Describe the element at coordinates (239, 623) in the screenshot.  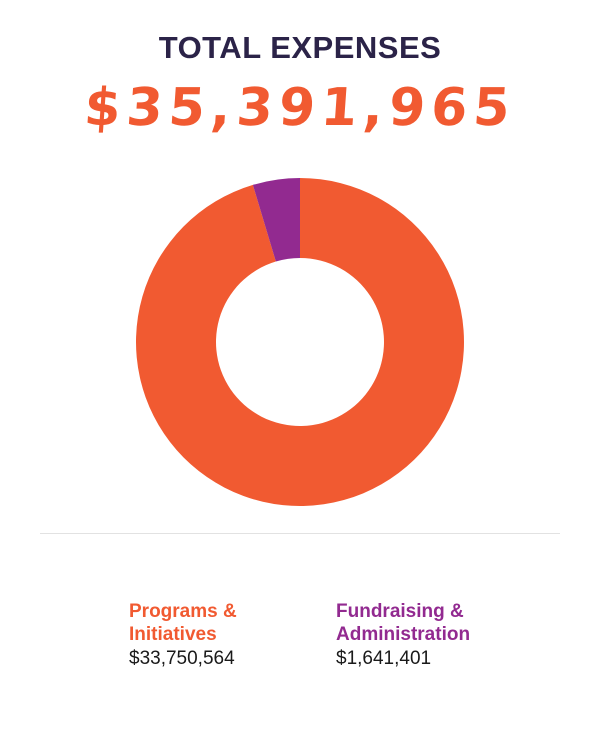
I see `legend-label-programs: Programs & Initiatives` at that location.